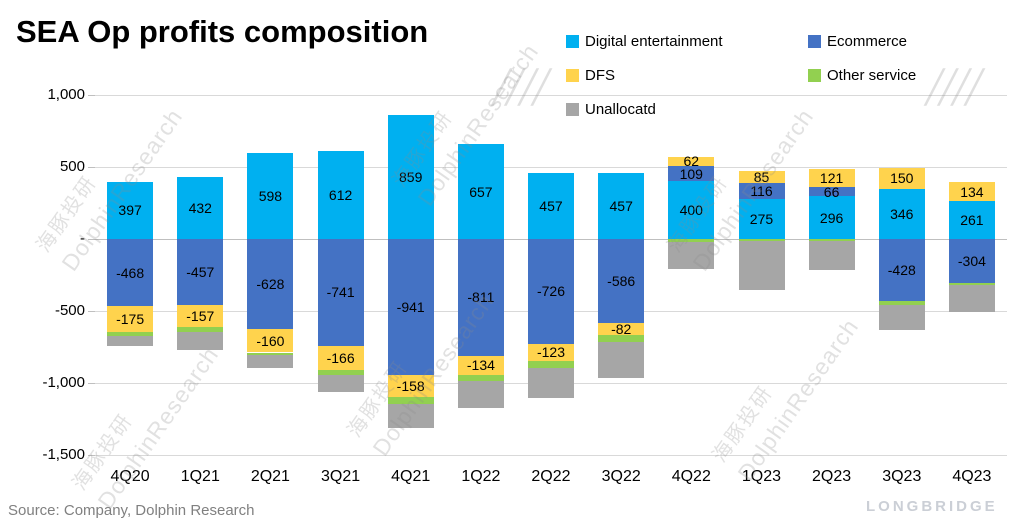  Describe the element at coordinates (814, 75) in the screenshot. I see `legend-chip-other-service` at that location.